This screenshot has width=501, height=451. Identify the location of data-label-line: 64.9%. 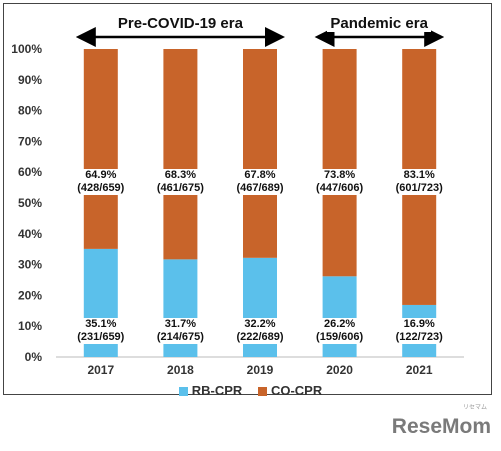
(101, 175).